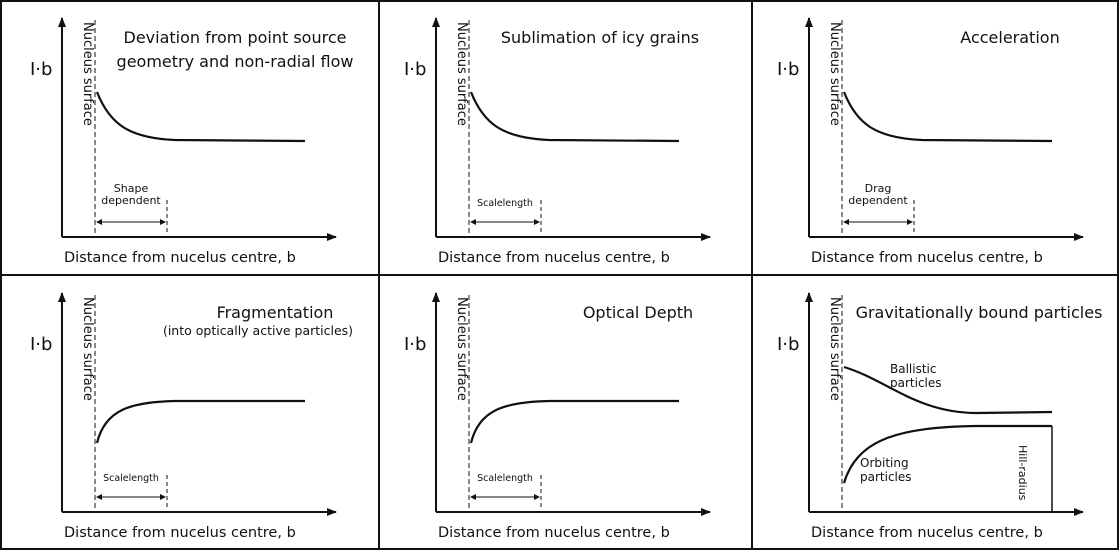  What do you see at coordinates (600, 37) in the screenshot?
I see `panel-title: Sublimation of icy grains` at bounding box center [600, 37].